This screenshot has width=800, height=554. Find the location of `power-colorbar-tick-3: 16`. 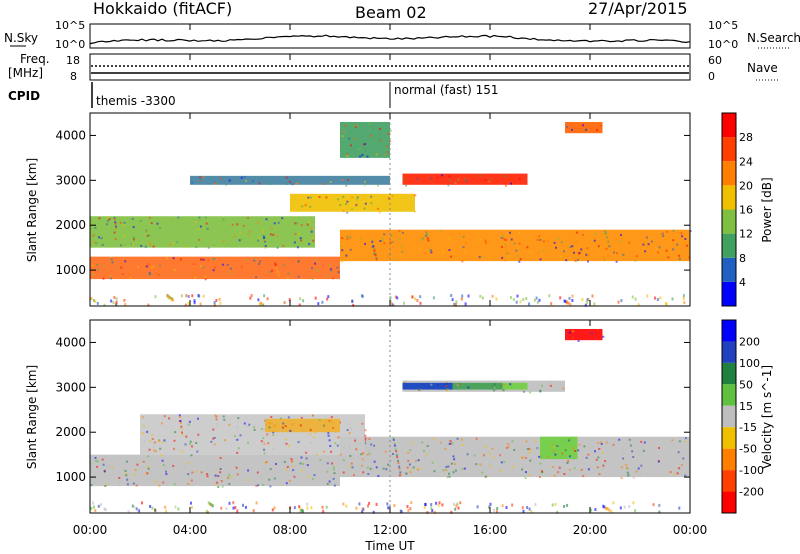

power-colorbar-tick-3: 16 is located at coordinates (746, 210).